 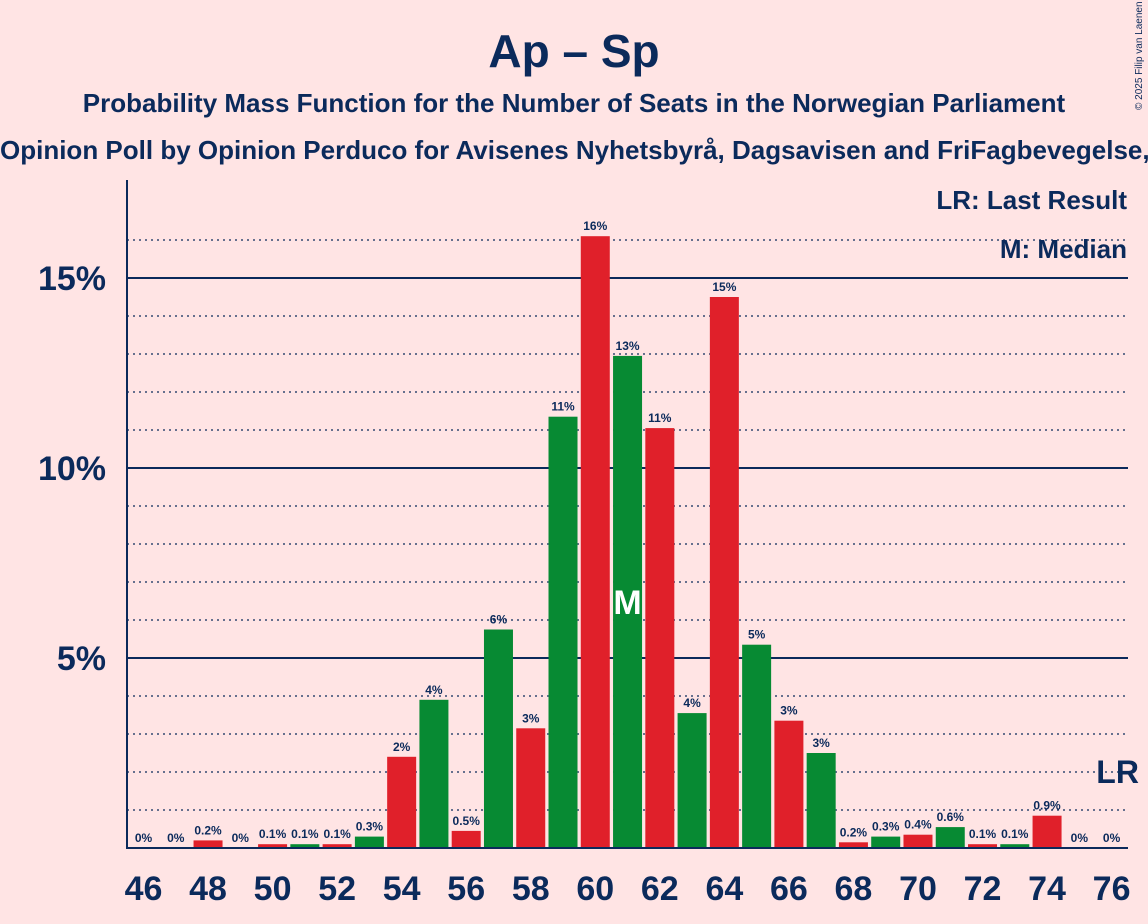 What do you see at coordinates (854, 889) in the screenshot?
I see `x-tick-label: 68` at bounding box center [854, 889].